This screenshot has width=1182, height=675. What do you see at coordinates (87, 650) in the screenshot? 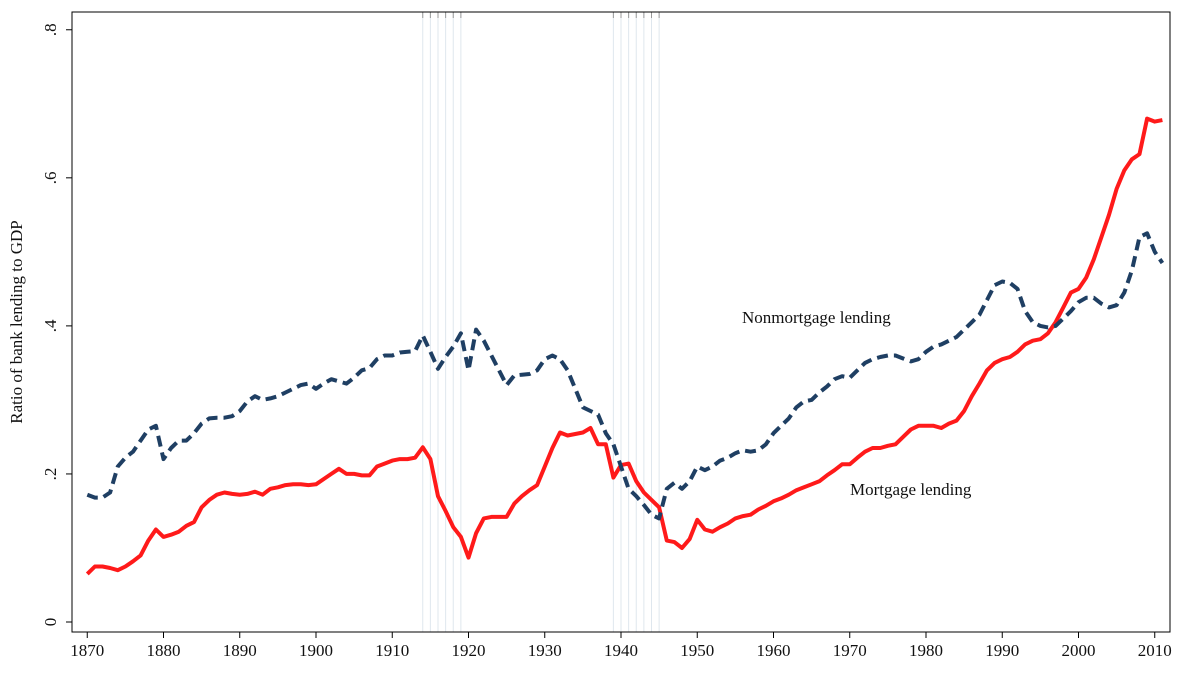
I see `x-tick-label: 1870` at bounding box center [87, 650].